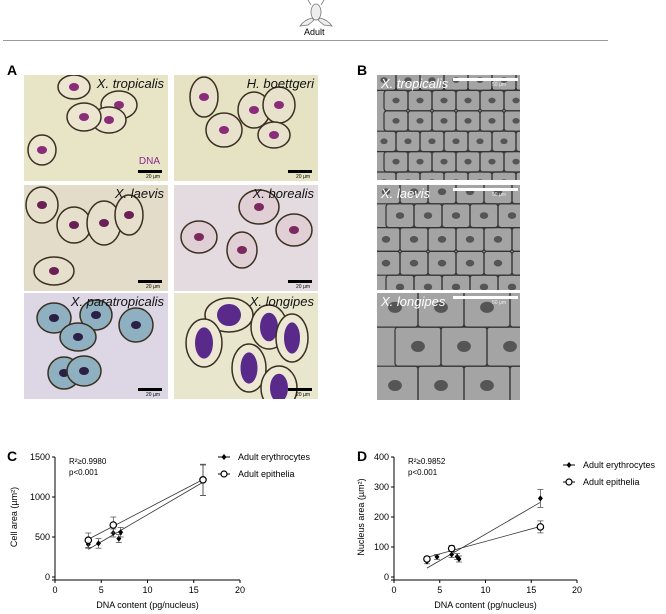 The image size is (666, 614). Describe the element at coordinates (42, 537) in the screenshot. I see `y-tick-label: 500` at that location.